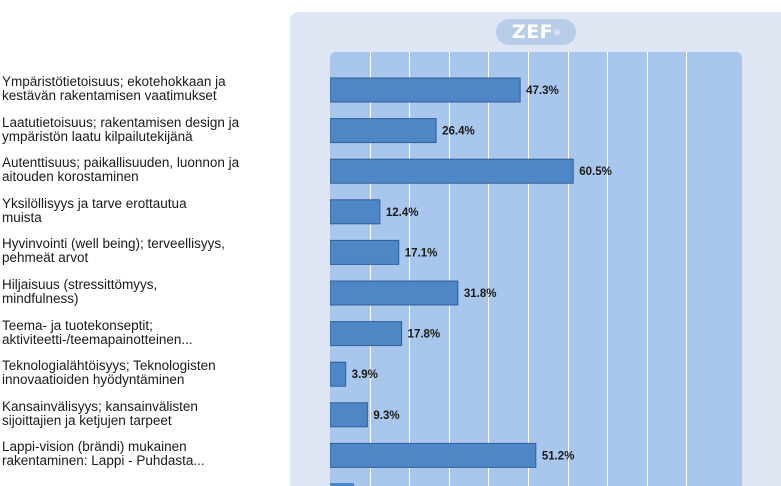 The image size is (781, 486). I want to click on bar-value-label: 12.4%, so click(402, 213).